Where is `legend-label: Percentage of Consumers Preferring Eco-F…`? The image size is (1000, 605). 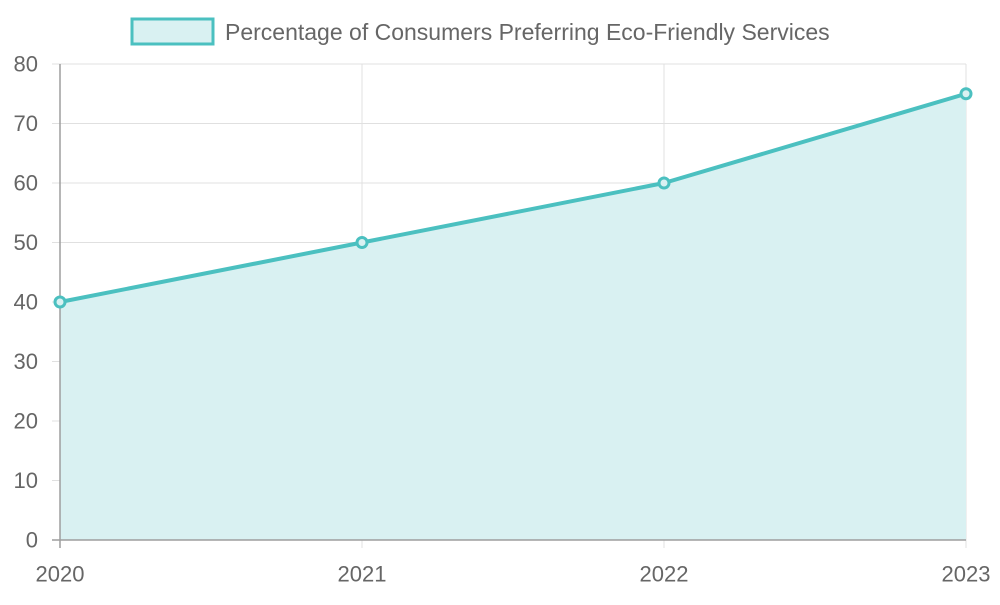
legend-label: Percentage of Consumers Preferring Eco-F… is located at coordinates (527, 32).